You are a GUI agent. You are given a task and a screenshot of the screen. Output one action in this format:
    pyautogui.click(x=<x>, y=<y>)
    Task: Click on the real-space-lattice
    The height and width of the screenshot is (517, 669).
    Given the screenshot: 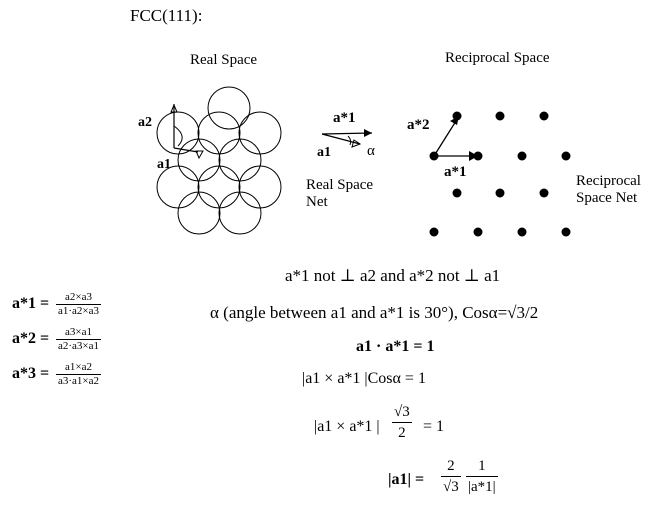 What is the action you would take?
    pyautogui.click(x=219, y=160)
    